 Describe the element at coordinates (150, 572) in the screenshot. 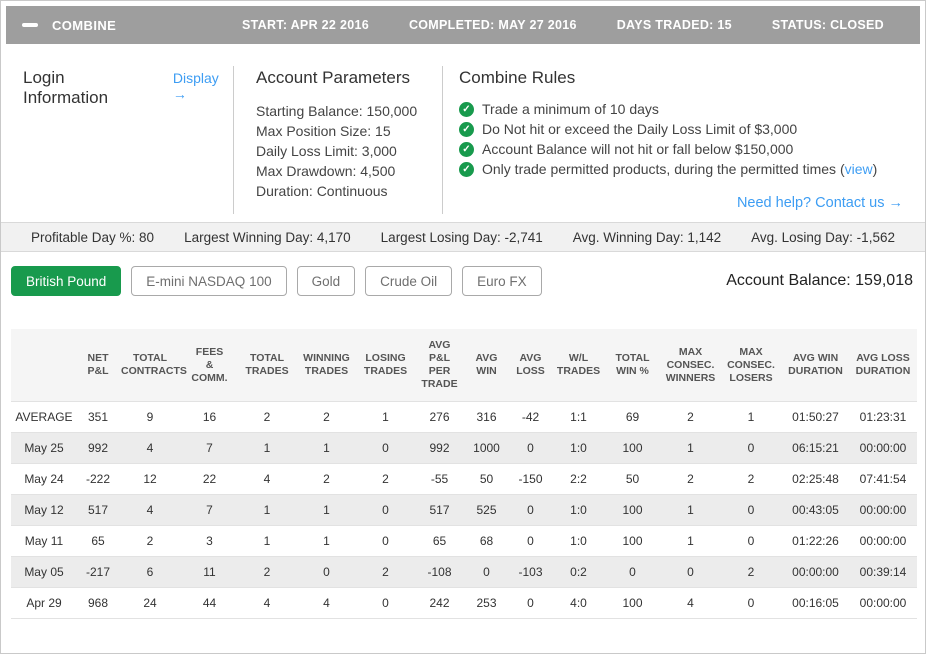

I see `table-cell: 6` at that location.